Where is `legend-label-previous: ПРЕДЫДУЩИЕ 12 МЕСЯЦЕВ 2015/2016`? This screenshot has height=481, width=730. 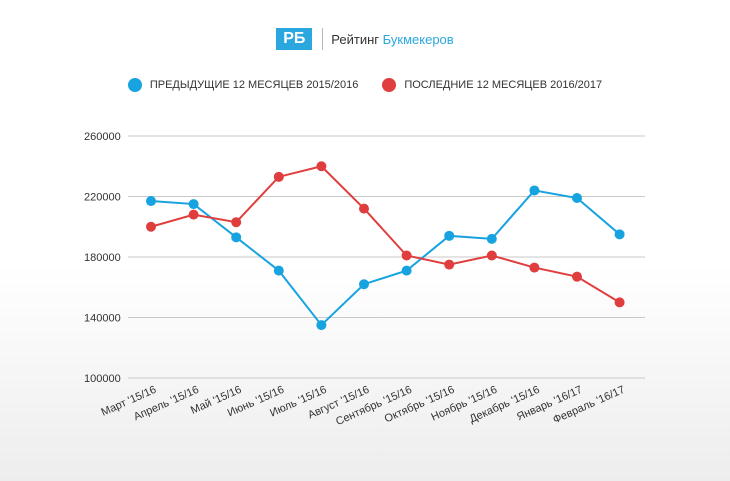
legend-label-previous: ПРЕДЫДУЩИЕ 12 МЕСЯЦЕВ 2015/2016 is located at coordinates (254, 85).